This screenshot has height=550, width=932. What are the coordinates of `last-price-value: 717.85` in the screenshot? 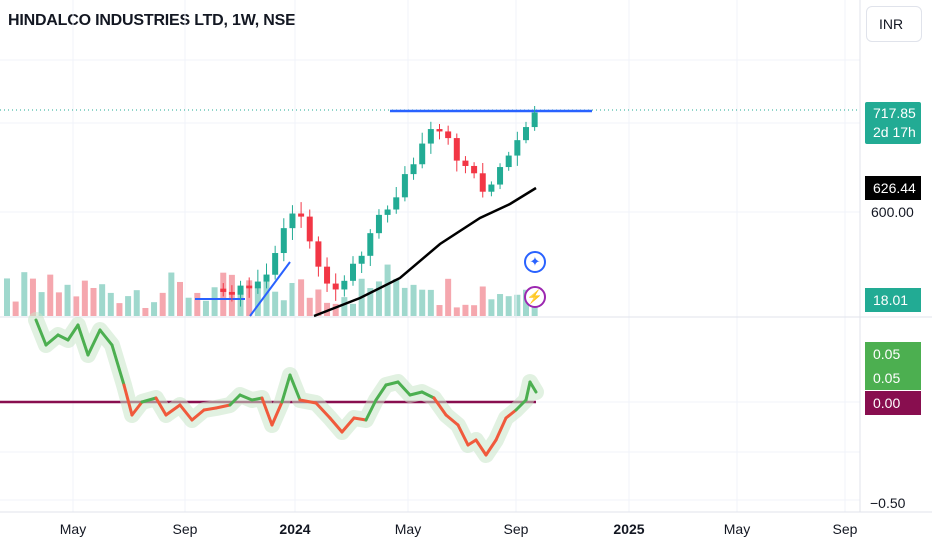 It's located at (894, 113).